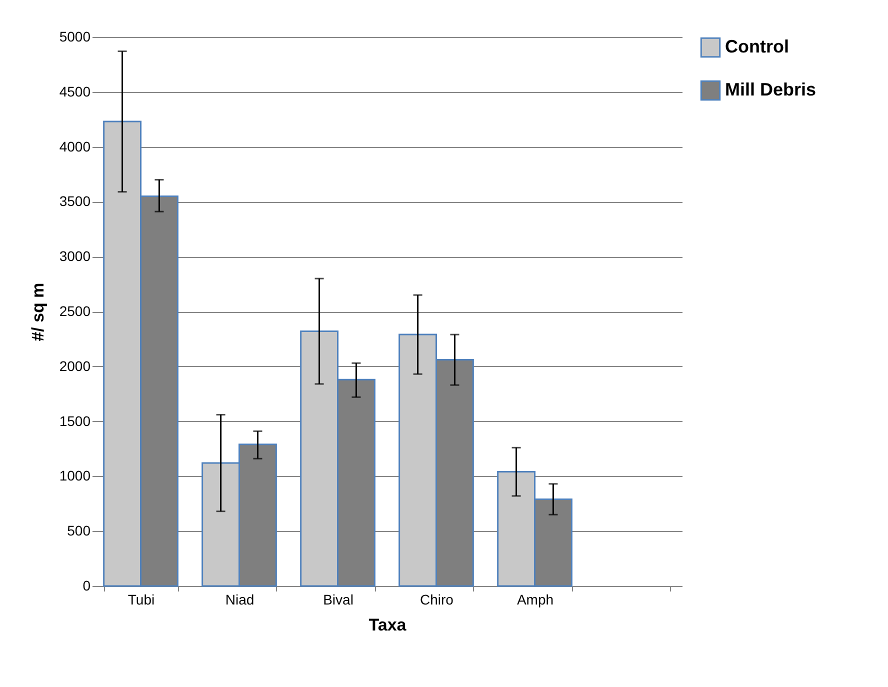 The image size is (888, 687). I want to click on y-tick-label: 4500, so click(75, 91).